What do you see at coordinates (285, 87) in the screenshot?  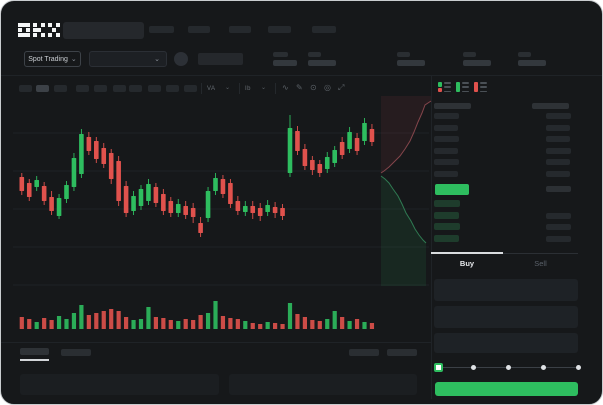 I see `wave-overlay-icon: ∿` at bounding box center [285, 87].